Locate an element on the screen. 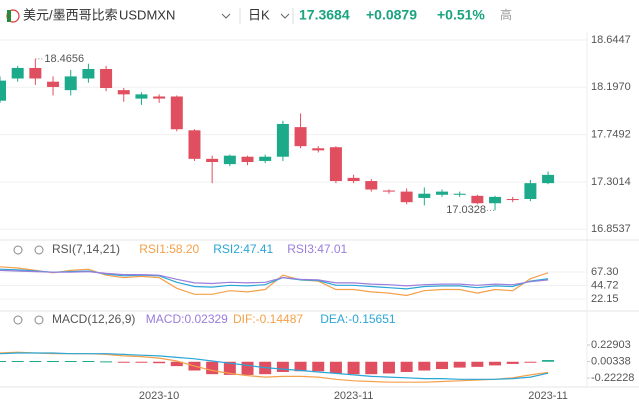  legend-entry: RSI1:58.20 is located at coordinates (169, 249).